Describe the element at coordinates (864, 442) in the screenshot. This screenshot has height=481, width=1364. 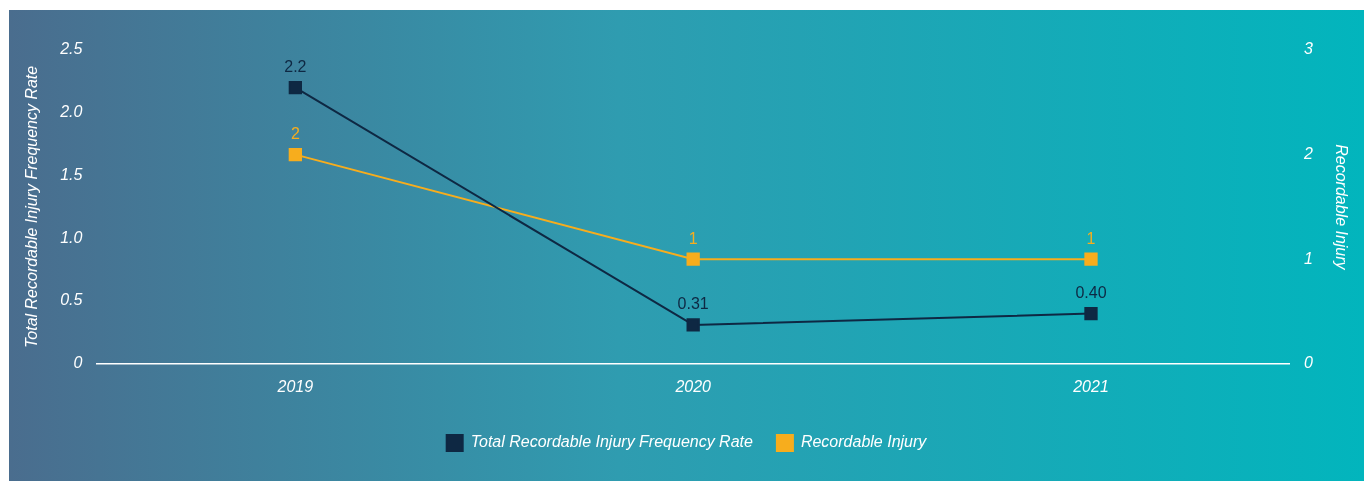
I see `legend-label: Recordable Injury` at that location.